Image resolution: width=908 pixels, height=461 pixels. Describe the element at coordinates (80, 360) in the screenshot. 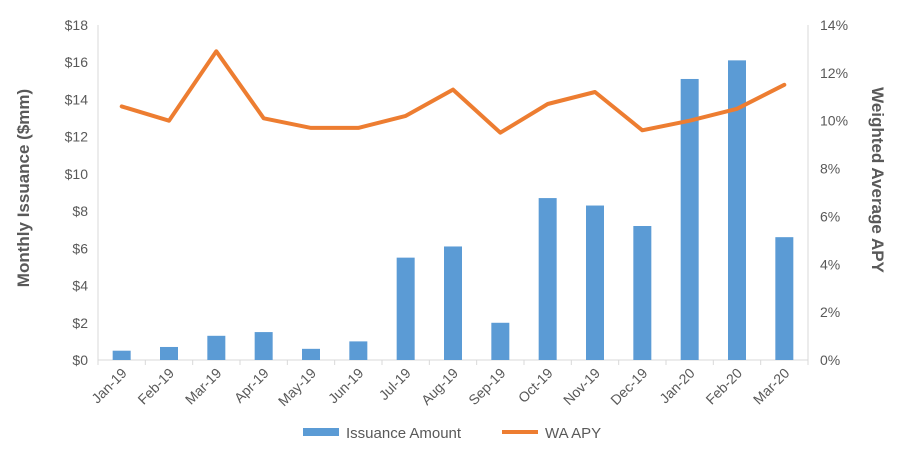

I see `y-tick-left-label: $0` at that location.